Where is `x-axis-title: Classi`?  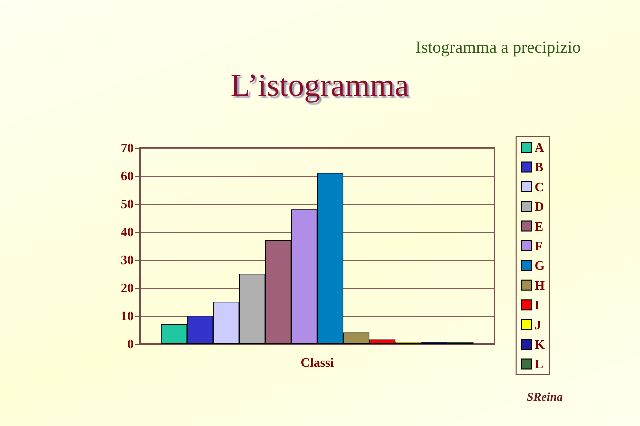
x-axis-title: Classi is located at coordinates (317, 362).